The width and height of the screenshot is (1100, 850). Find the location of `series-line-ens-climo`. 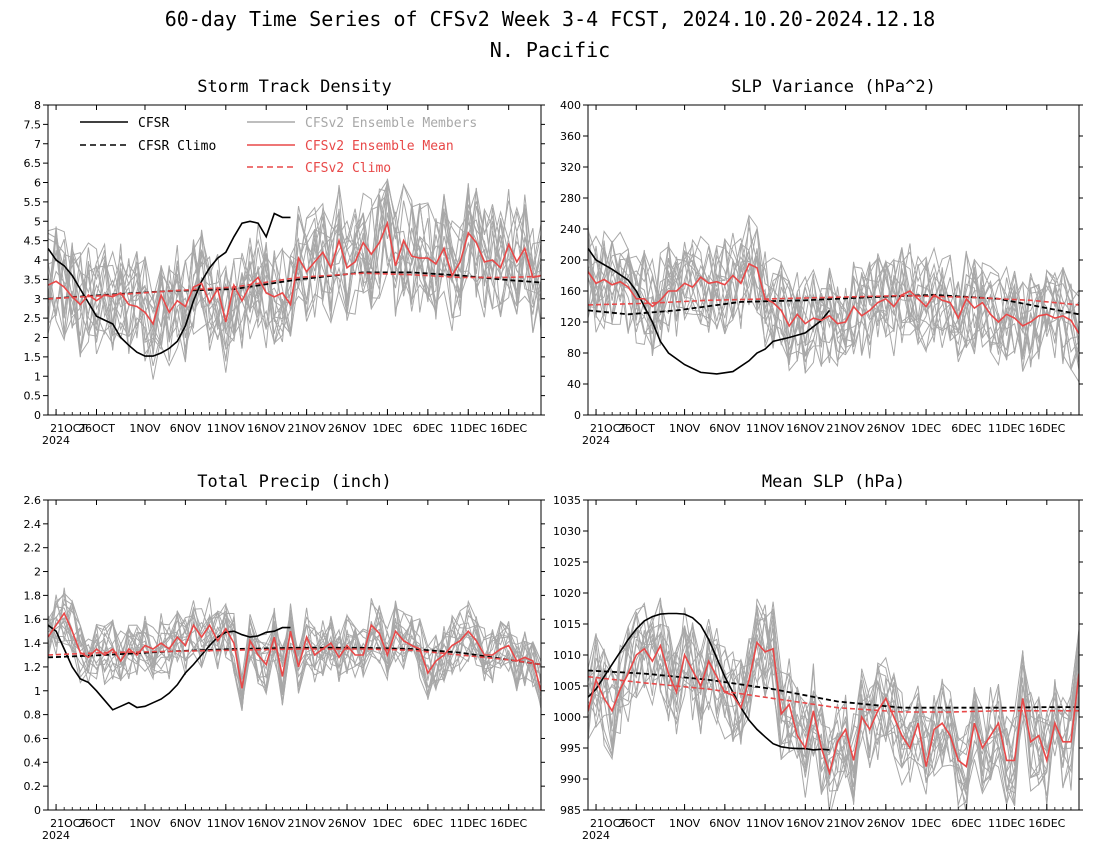

series-line-ens-climo is located at coordinates (294, 286).